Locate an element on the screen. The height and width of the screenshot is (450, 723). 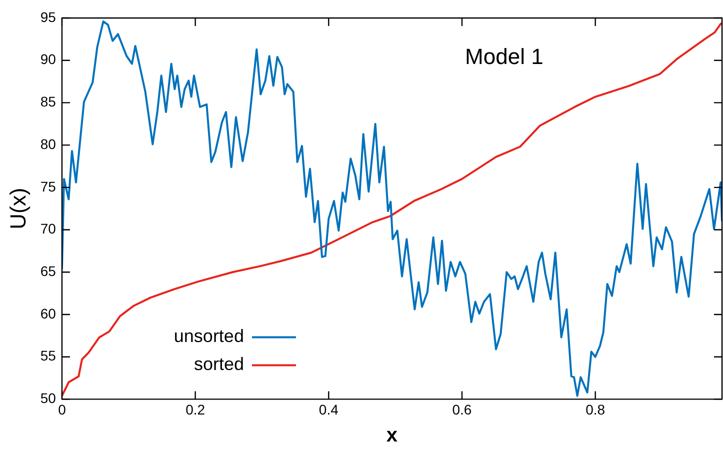
legend-label: sorted is located at coordinates (219, 364).